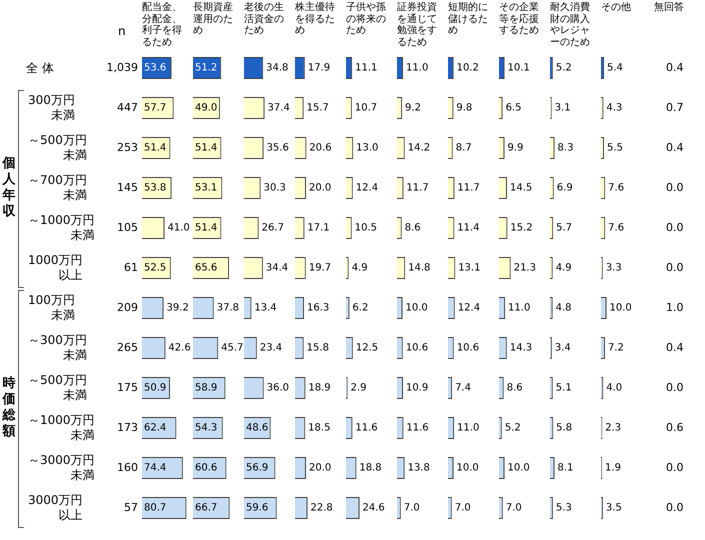 The height and width of the screenshot is (540, 705). I want to click on data-label: 2.3, so click(613, 428).